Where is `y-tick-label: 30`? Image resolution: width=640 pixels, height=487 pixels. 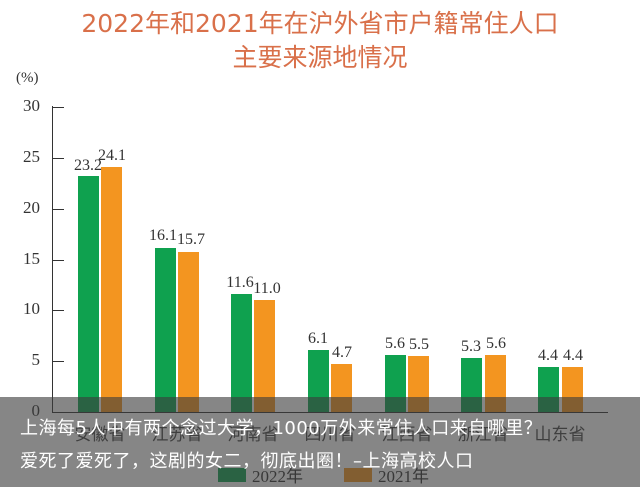
y-tick-label: 30 is located at coordinates (31, 105).